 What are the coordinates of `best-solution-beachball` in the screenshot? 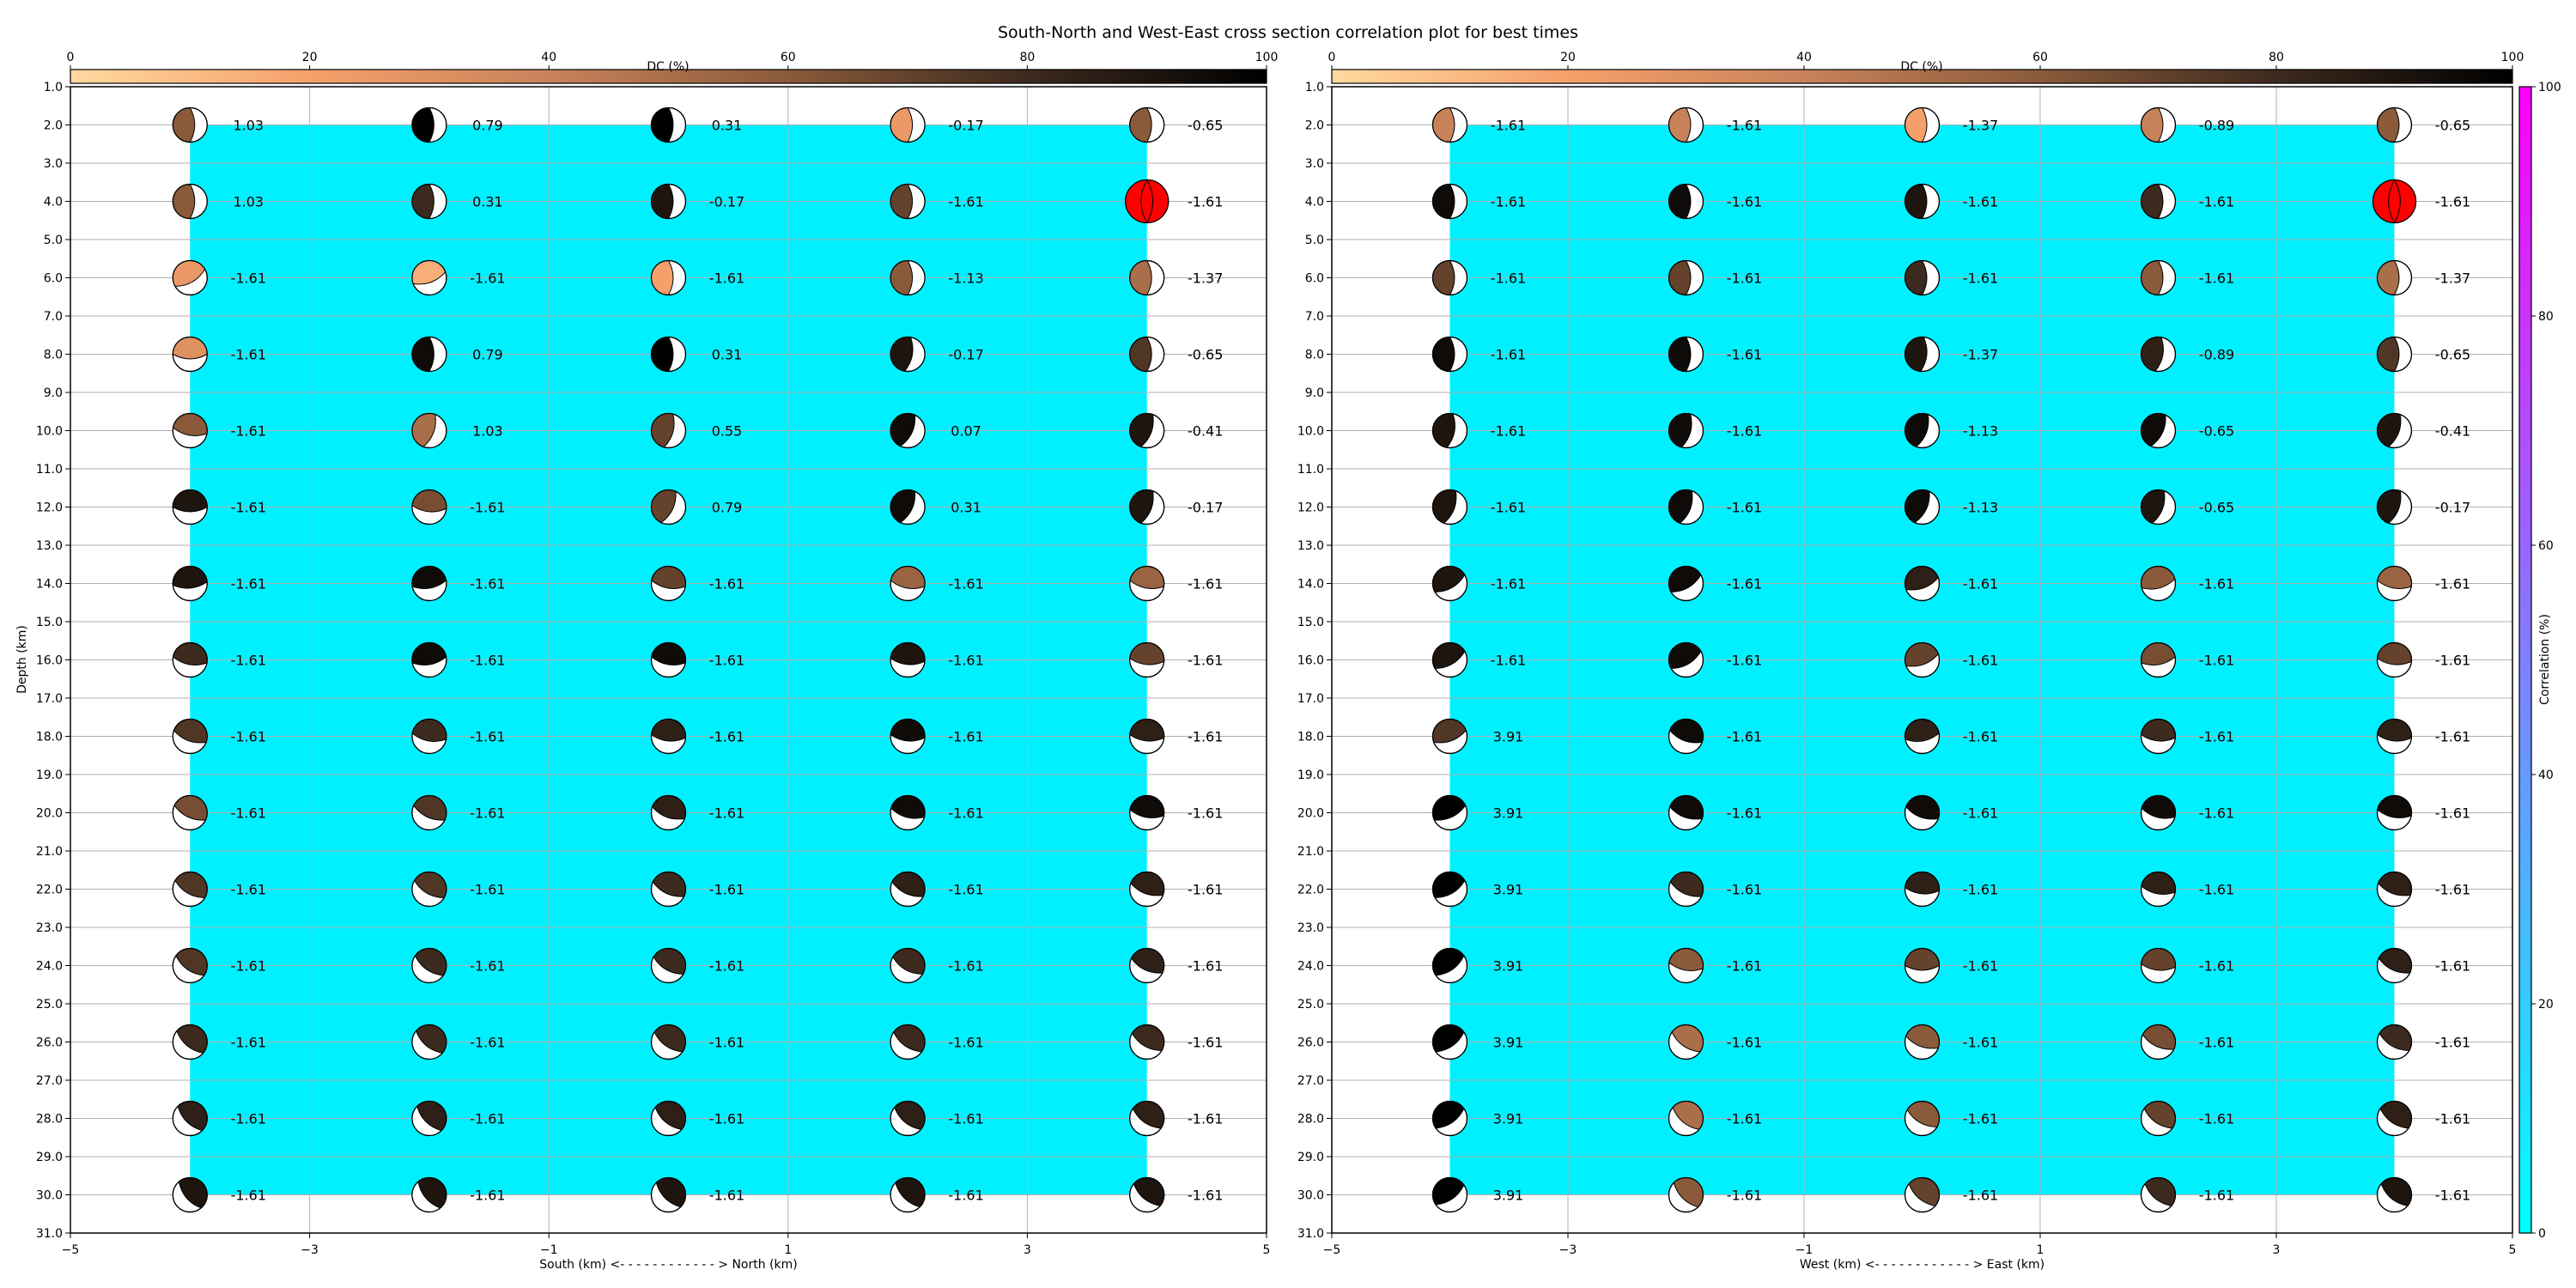 It's located at (1147, 202).